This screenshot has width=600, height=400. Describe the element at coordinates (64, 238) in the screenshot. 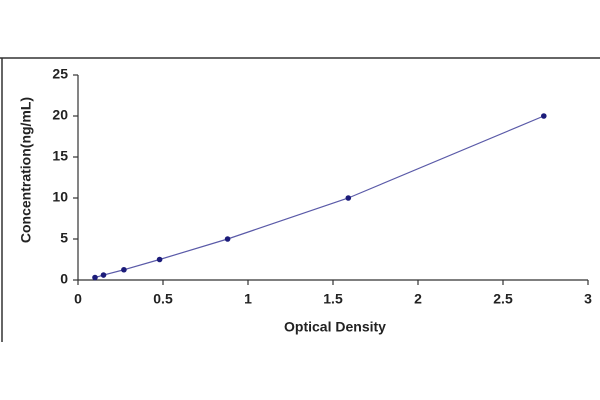

I see `y-tick-label: 5` at that location.